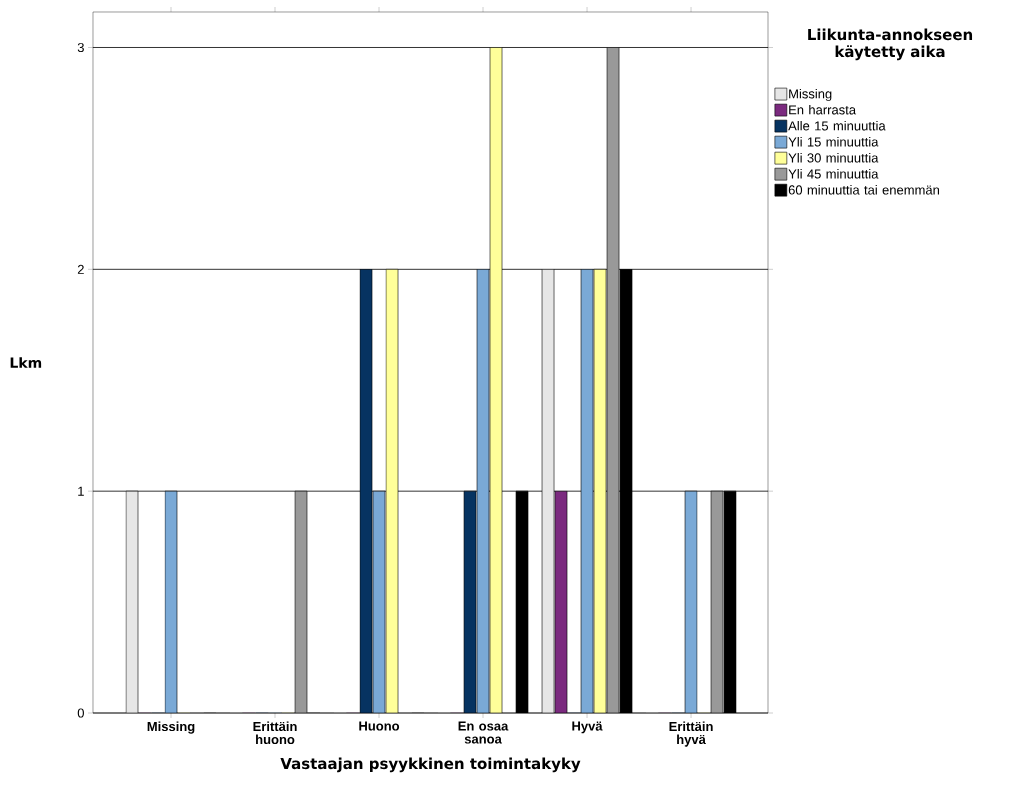 This screenshot has width=1013, height=812. Describe the element at coordinates (823, 109) in the screenshot. I see `legend-label: En harrasta` at that location.